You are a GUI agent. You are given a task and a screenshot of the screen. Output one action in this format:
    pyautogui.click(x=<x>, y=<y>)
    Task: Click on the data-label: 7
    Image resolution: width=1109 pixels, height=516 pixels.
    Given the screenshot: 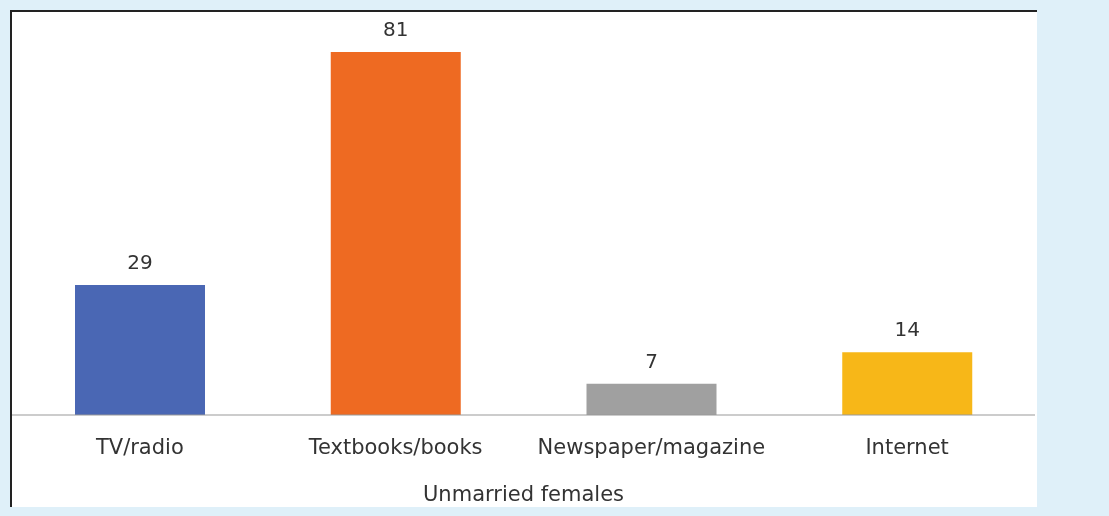 What is the action you would take?
    pyautogui.click(x=651, y=360)
    